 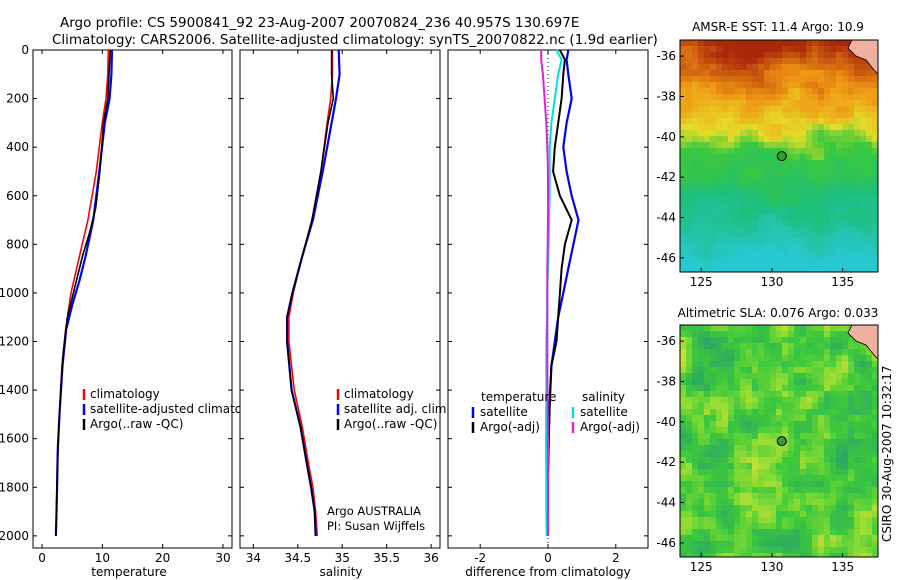 I want to click on legend-label: climatology, so click(x=379, y=394).